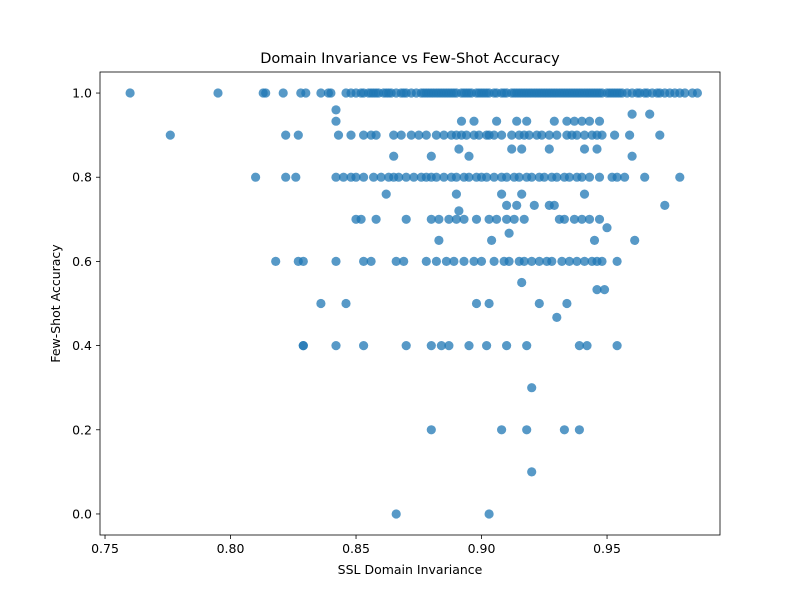  What do you see at coordinates (55, 303) in the screenshot?
I see `y-axis-label: Few-Shot Accuracy` at bounding box center [55, 303].